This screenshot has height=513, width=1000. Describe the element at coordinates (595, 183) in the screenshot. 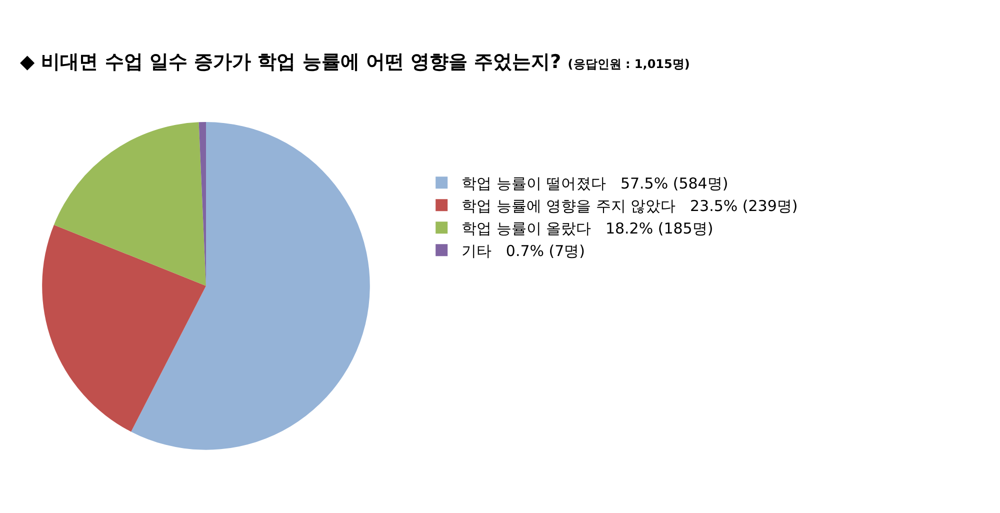

I see `legend-label: 학업 능률이 떨어졌다 57.5% (584명)` at that location.